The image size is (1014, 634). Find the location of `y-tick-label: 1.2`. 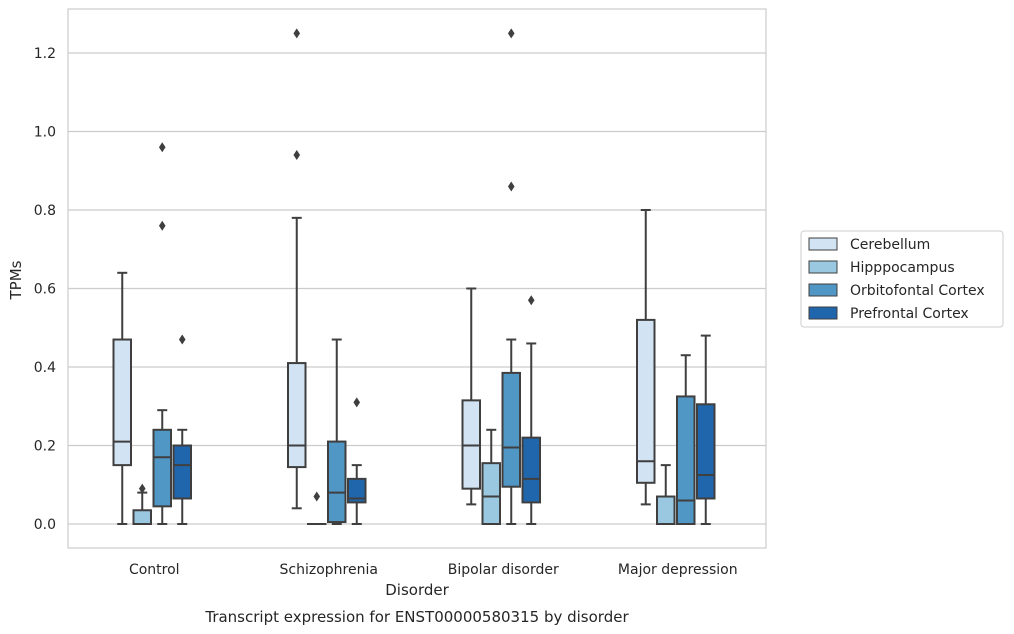

y-tick-label: 1.2 is located at coordinates (45, 54).